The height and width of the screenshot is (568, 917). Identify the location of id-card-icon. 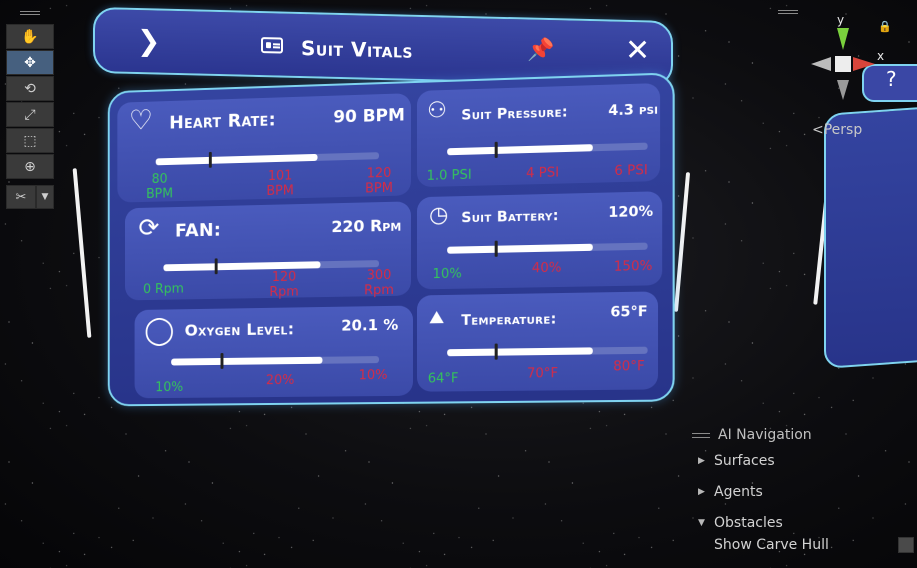
(272, 45).